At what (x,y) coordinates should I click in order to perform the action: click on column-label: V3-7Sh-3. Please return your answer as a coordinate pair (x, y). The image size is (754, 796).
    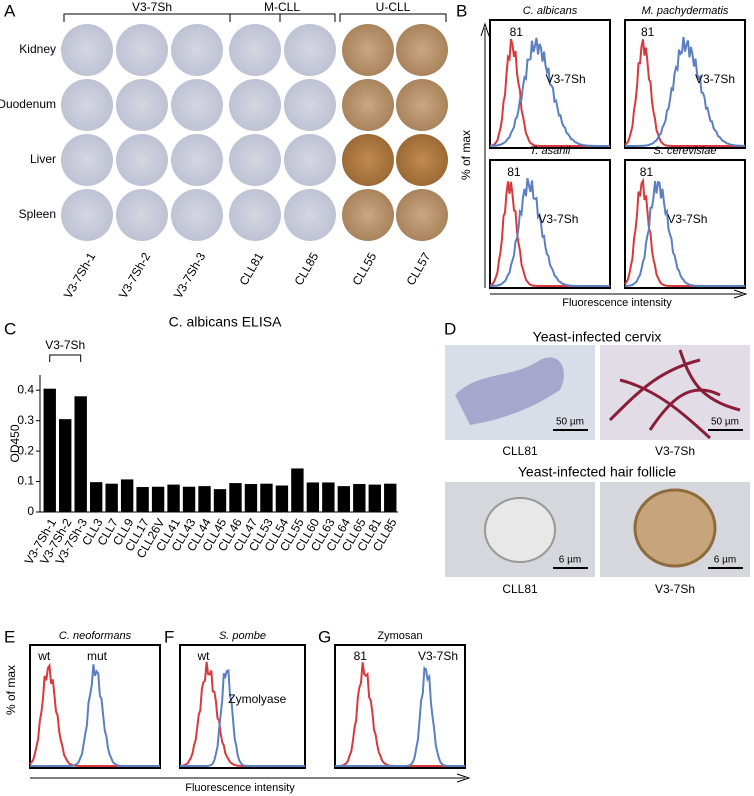
    Looking at the image, I should click on (190, 275).